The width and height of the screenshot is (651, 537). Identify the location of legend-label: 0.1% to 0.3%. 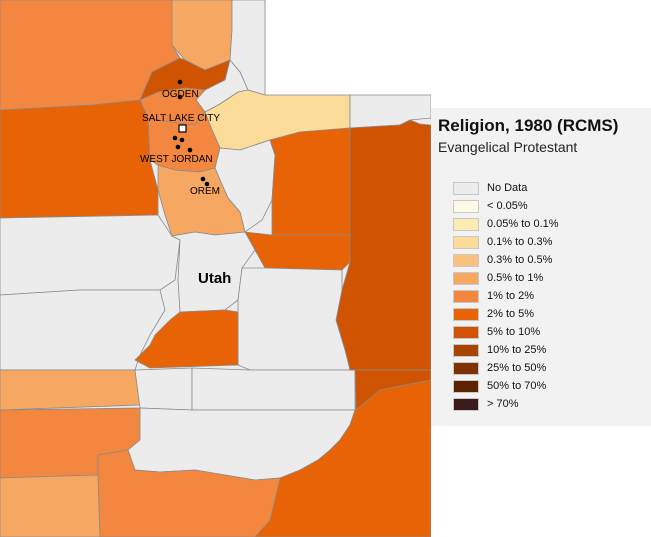
(520, 242).